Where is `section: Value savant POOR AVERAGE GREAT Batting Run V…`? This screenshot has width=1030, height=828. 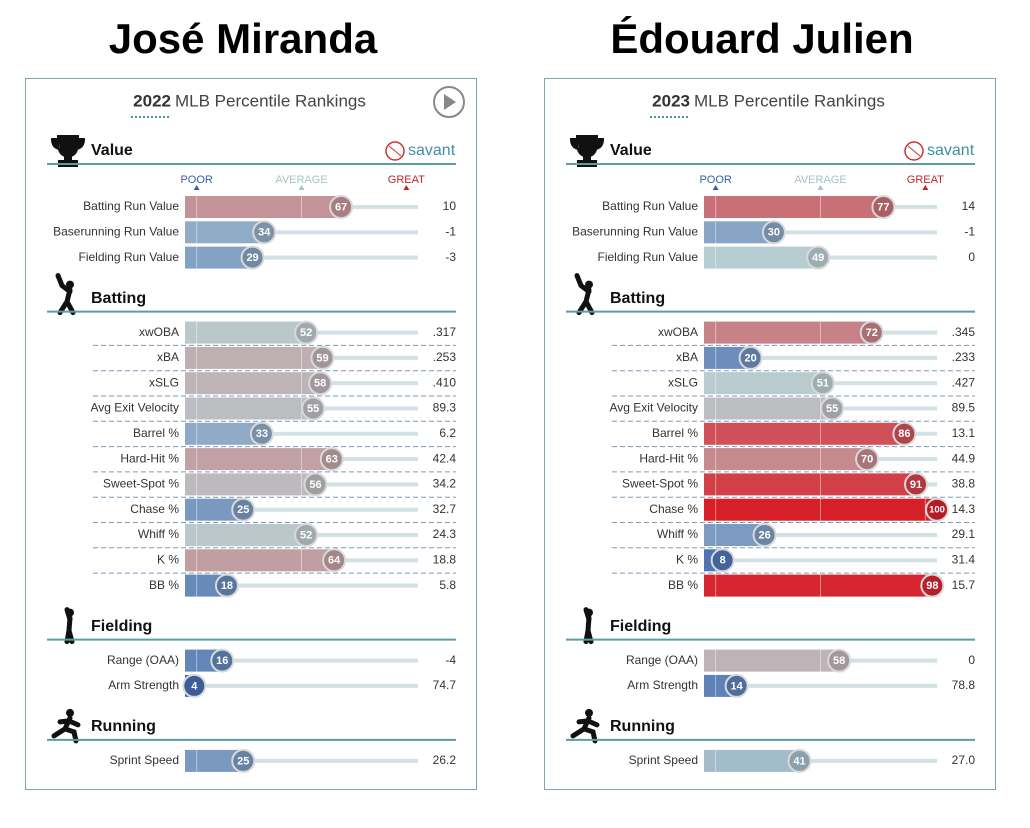
section: Value savant POOR AVERAGE GREAT Batting Run V… is located at coordinates (251, 202).